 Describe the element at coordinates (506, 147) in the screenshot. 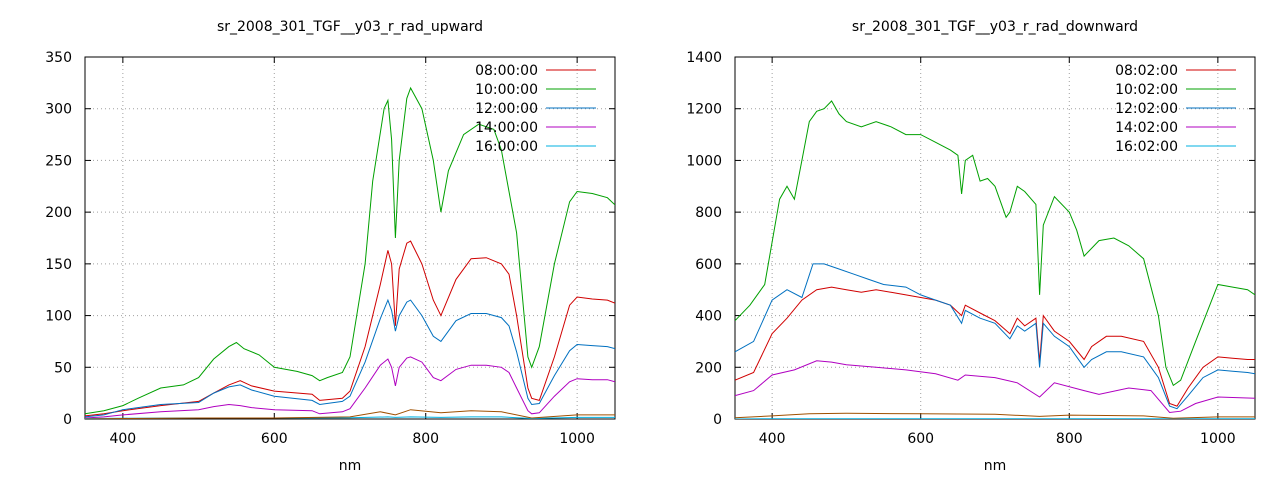

I see `legend-label: 16:00:00` at that location.